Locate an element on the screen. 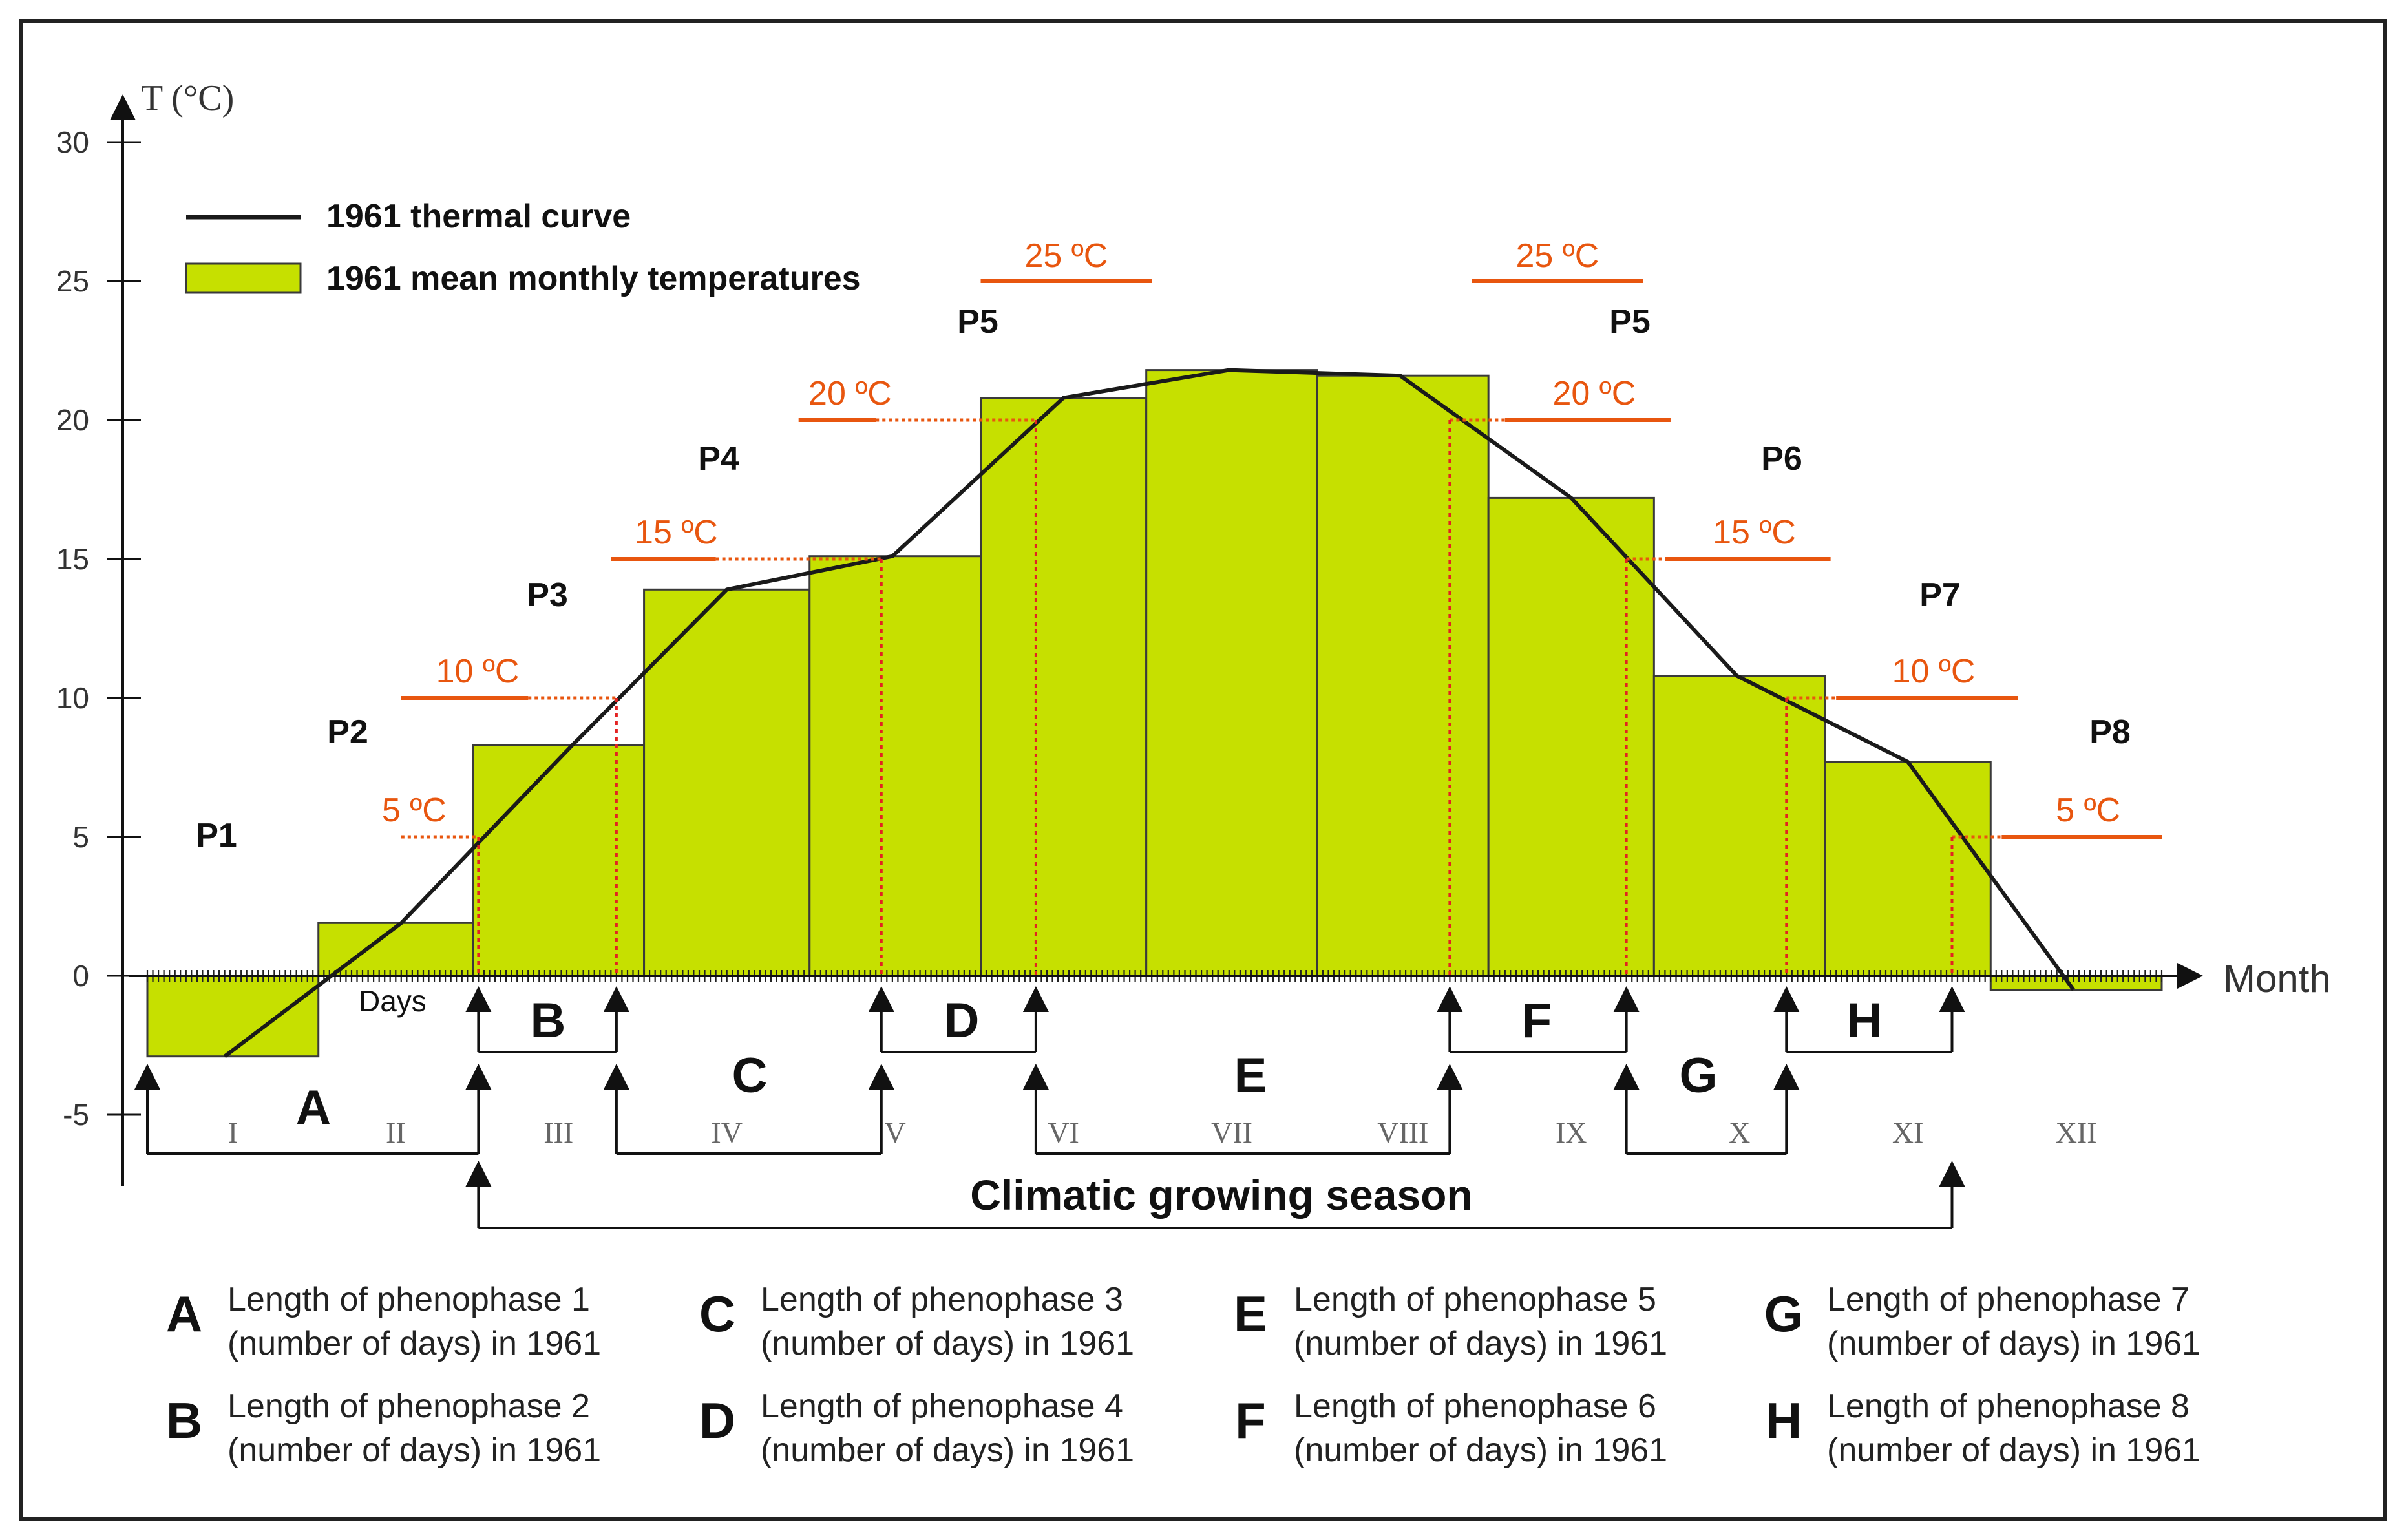  month-label-VII: VII is located at coordinates (1231, 1132).